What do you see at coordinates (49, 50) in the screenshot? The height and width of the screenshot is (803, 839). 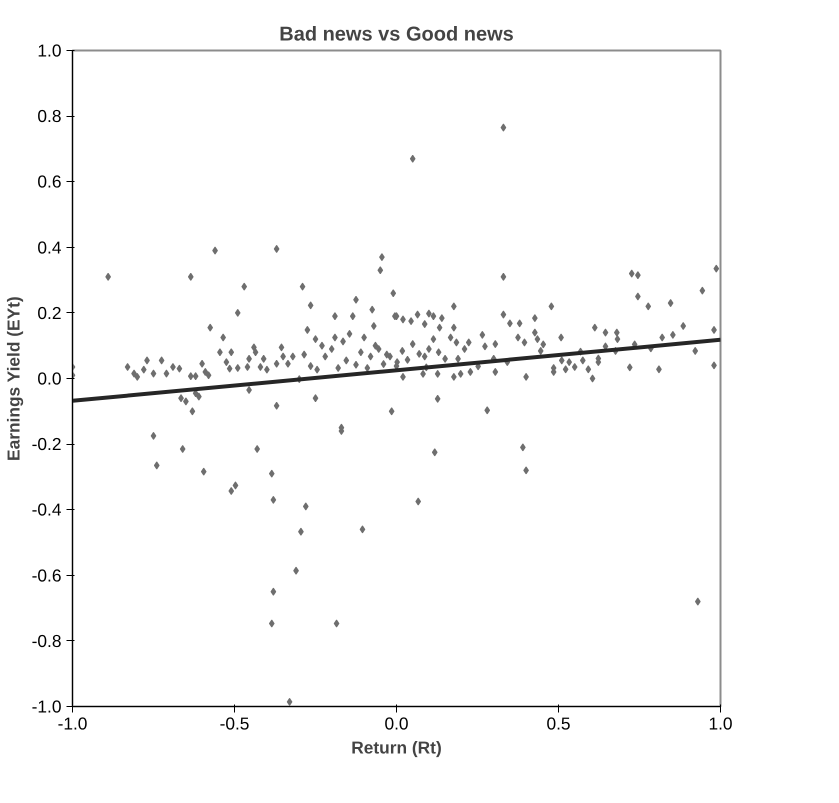 I see `y-tick-label: 1.0` at bounding box center [49, 50].